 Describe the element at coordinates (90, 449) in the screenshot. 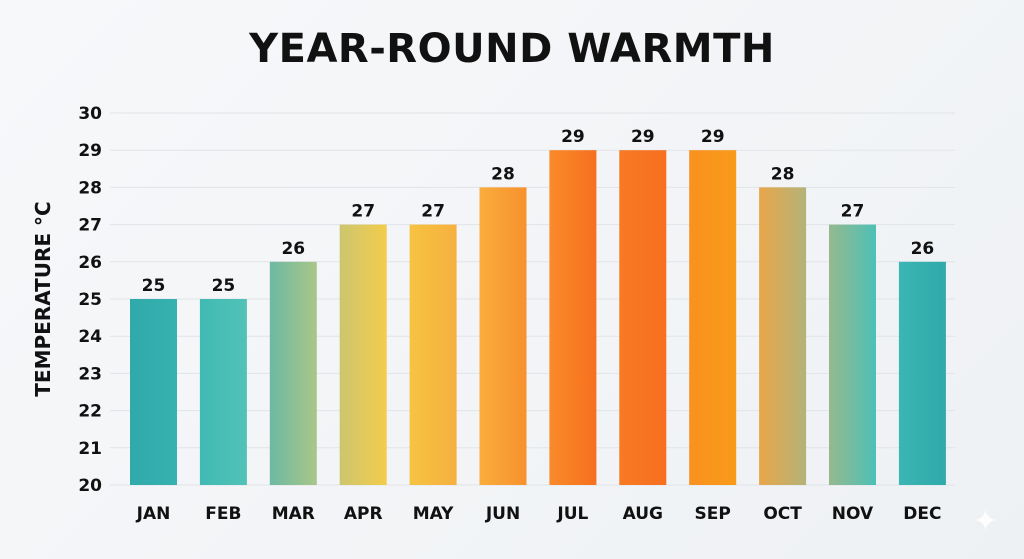

I see `y-tick-label: 21` at that location.